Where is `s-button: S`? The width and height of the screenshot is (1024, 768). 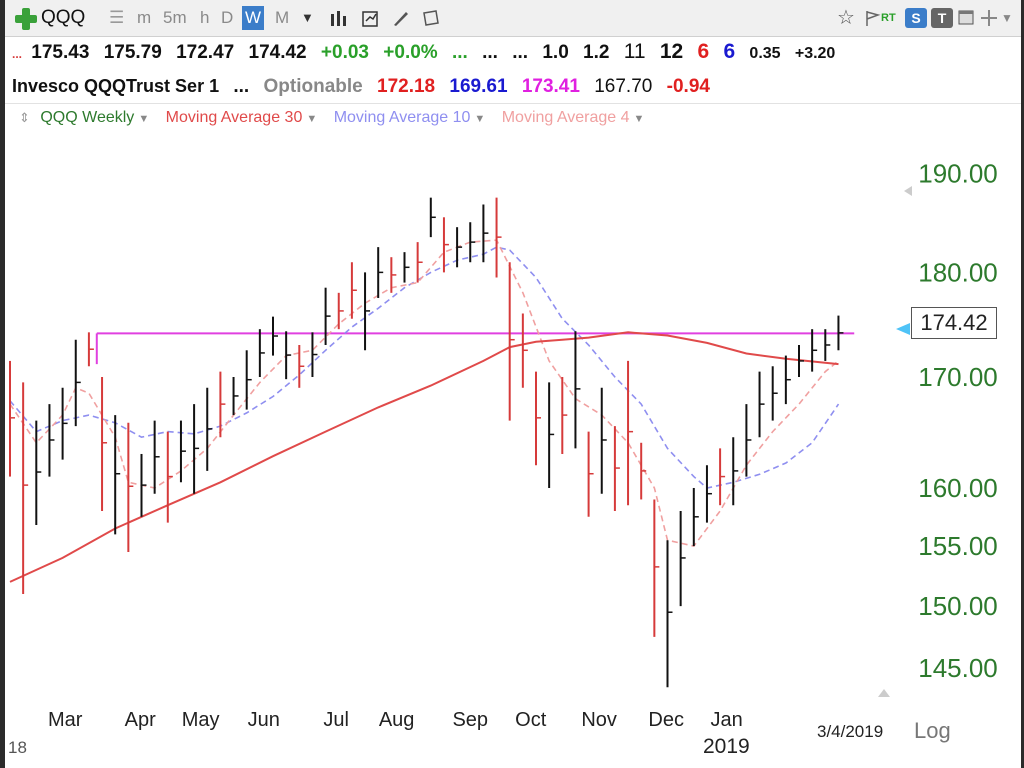
s-button: S is located at coordinates (916, 18).